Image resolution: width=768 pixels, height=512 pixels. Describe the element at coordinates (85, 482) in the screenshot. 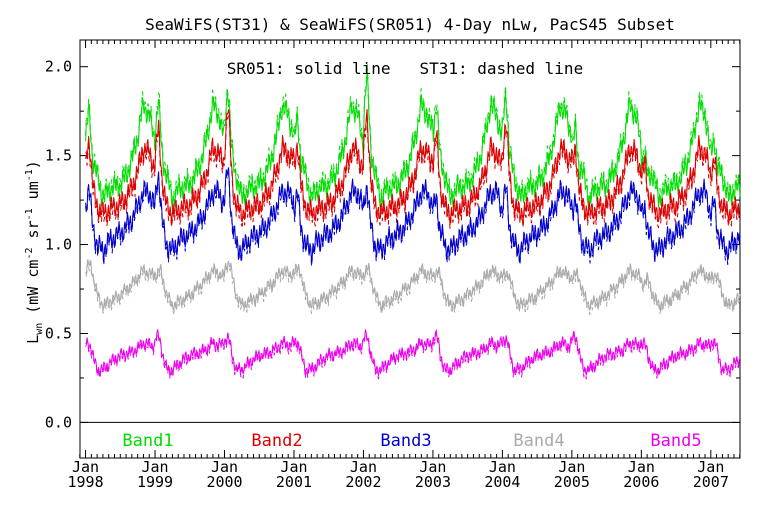

I see `x-tick-year-label: 1998` at that location.